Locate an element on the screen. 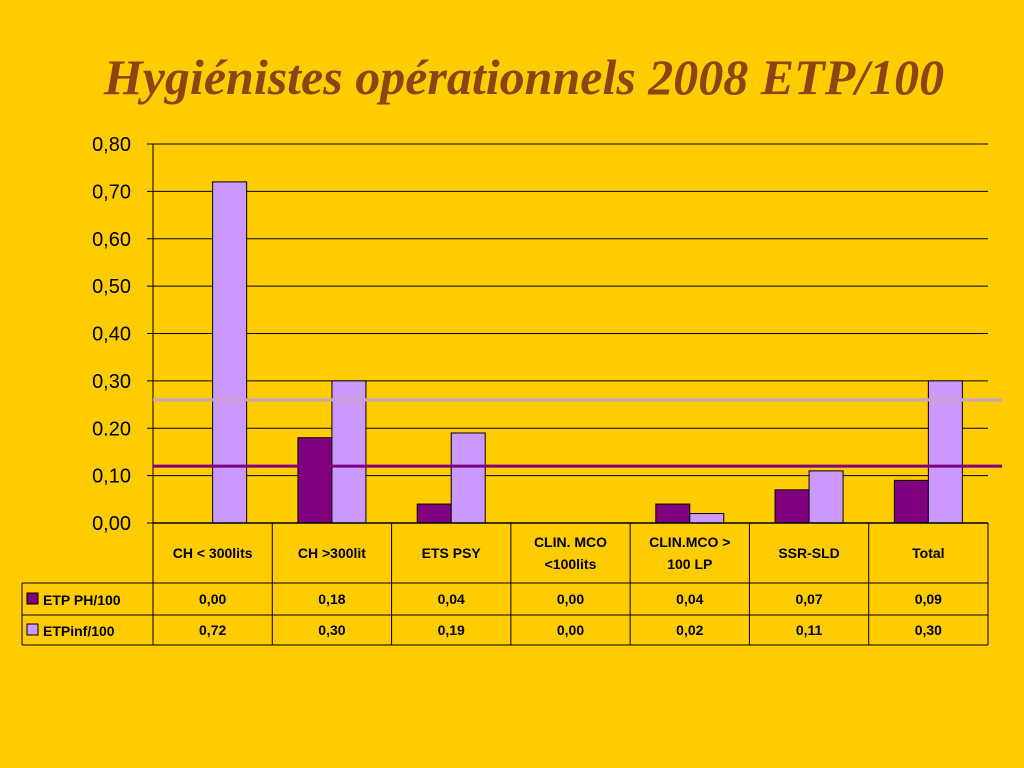 The width and height of the screenshot is (1024, 768). legend-label: ETPinf/100 is located at coordinates (79, 631).